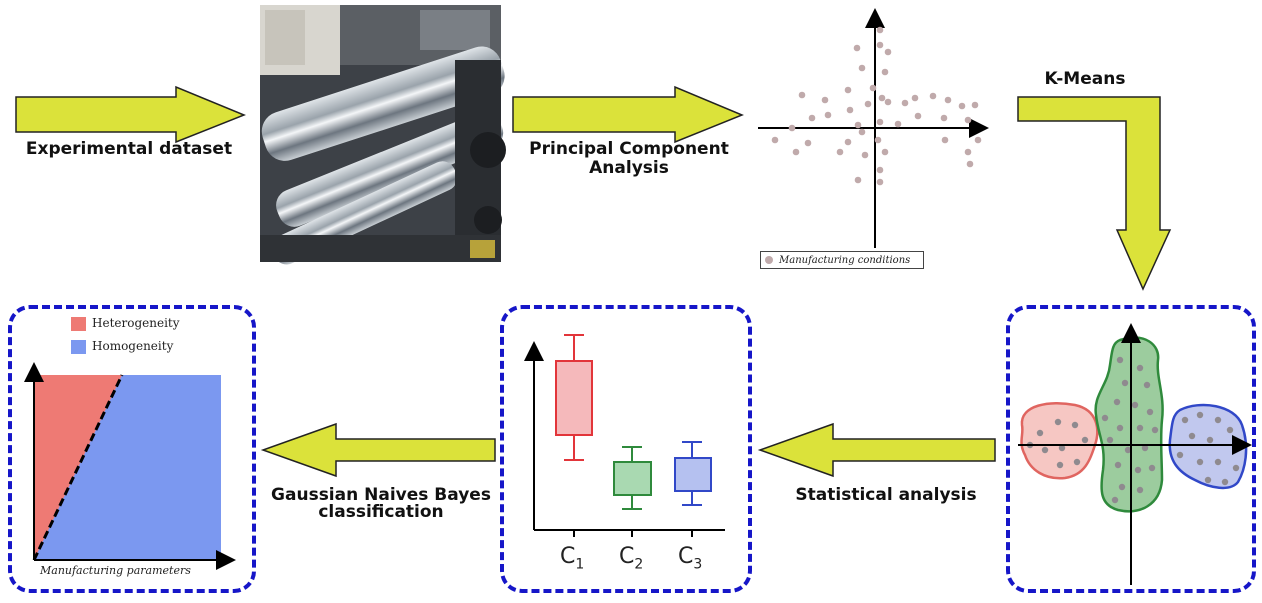 The image size is (1262, 603). What do you see at coordinates (632, 478) in the screenshot?
I see `box-c2` at bounding box center [632, 478].